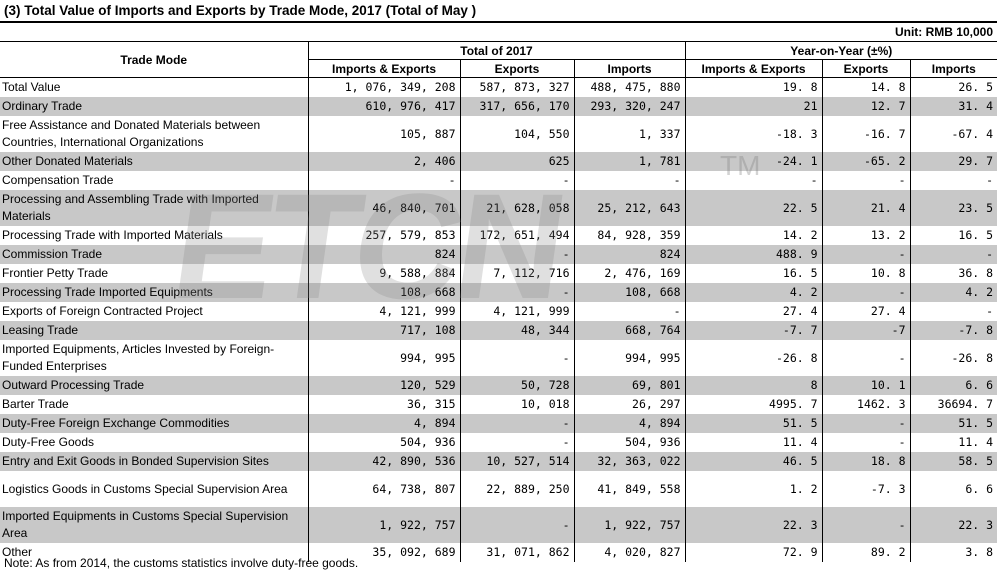 The image size is (997, 575). What do you see at coordinates (154, 87) in the screenshot?
I see `row-label: Total Value` at bounding box center [154, 87].